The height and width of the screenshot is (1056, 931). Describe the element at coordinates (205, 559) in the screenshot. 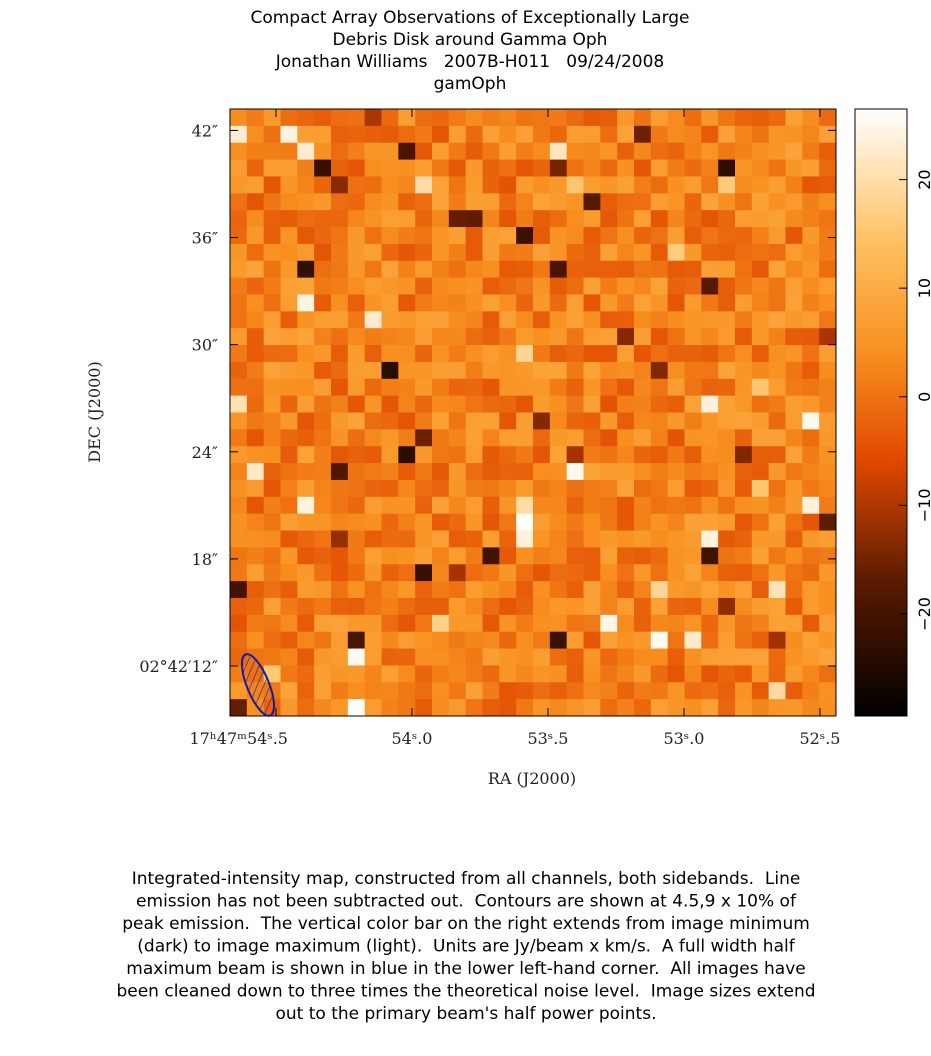

I see `y-tick-label: 18″` at that location.